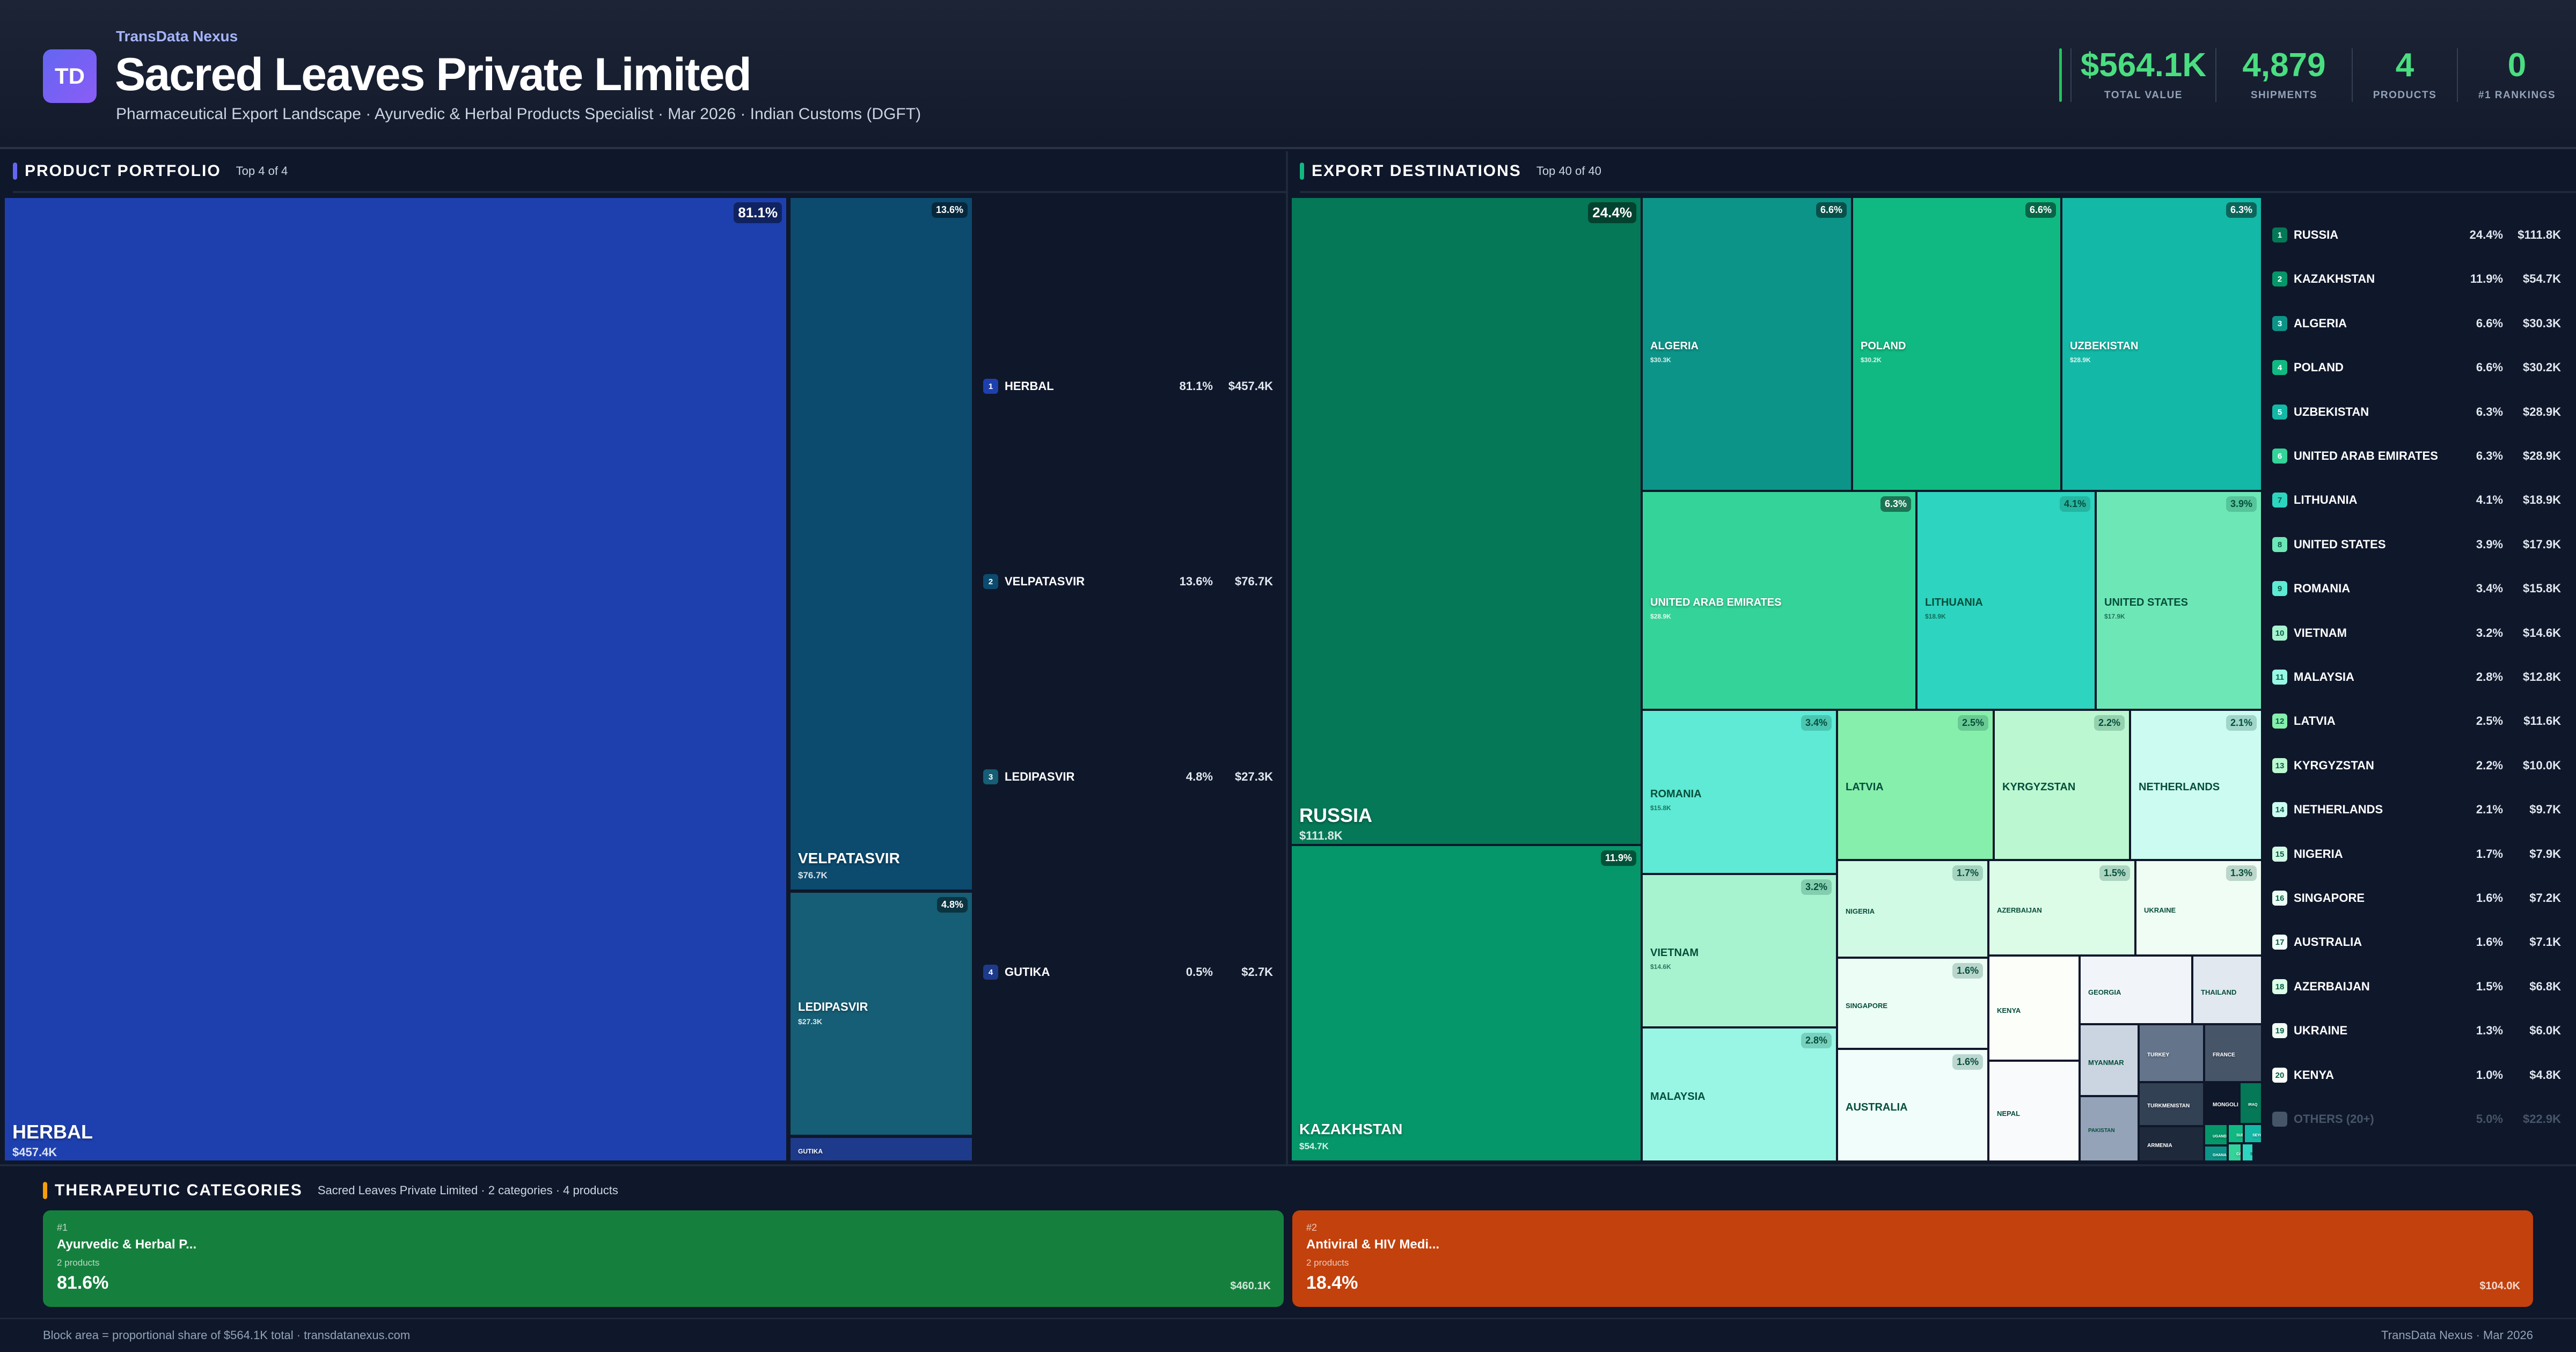  Describe the element at coordinates (1332, 1283) in the screenshot. I see `category-pct: 18.4%` at that location.